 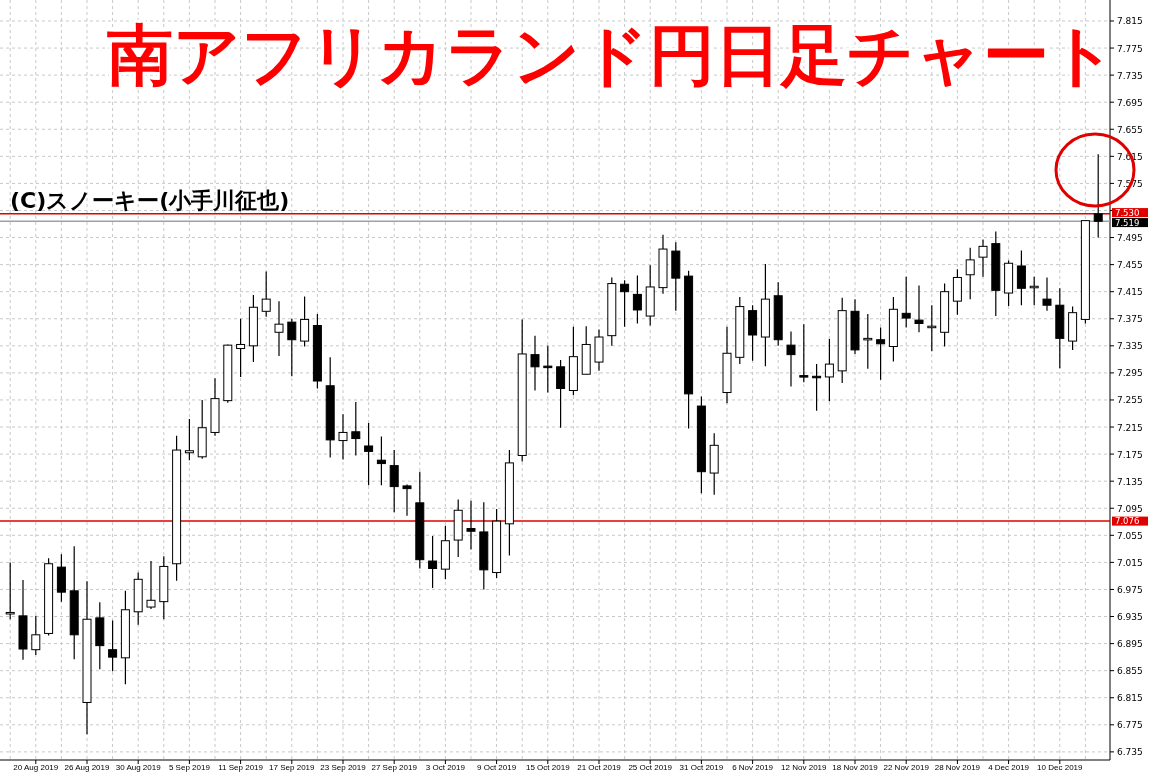 I want to click on y-tick-label: 6.735, so click(x=1130, y=752).